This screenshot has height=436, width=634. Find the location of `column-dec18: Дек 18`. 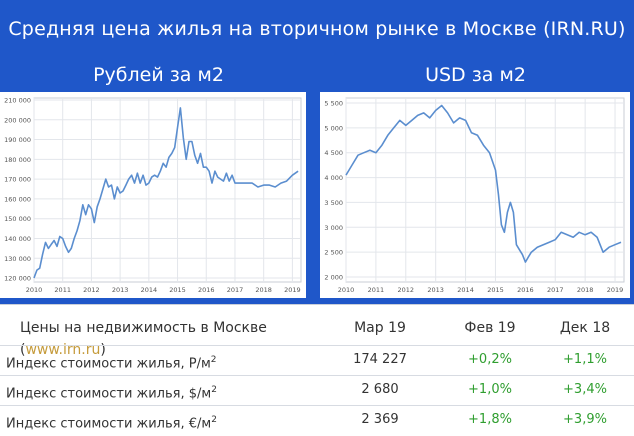

column-dec18: Дек 18 is located at coordinates (585, 328).